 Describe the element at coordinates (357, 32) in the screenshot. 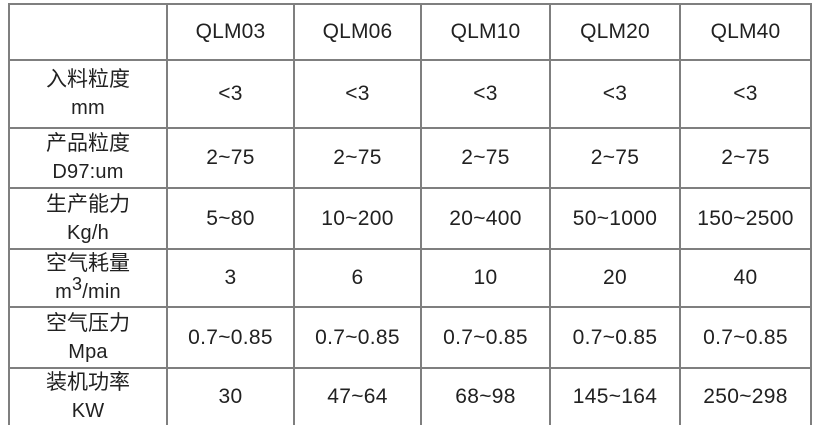

I see `column-header-qlm06: QLM06` at that location.